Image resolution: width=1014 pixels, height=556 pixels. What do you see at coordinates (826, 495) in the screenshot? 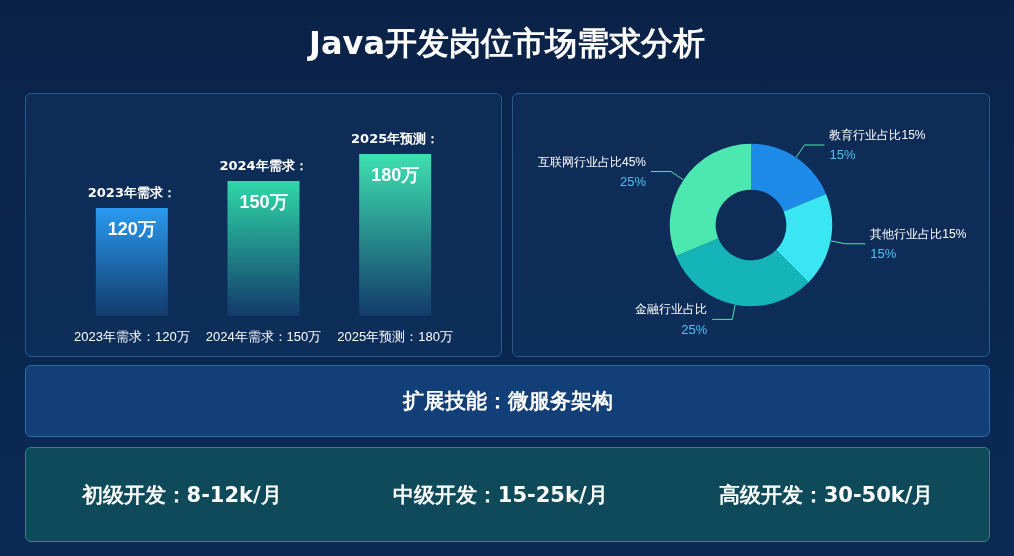
I see `text: 高级开发：30-50k/月` at bounding box center [826, 495].